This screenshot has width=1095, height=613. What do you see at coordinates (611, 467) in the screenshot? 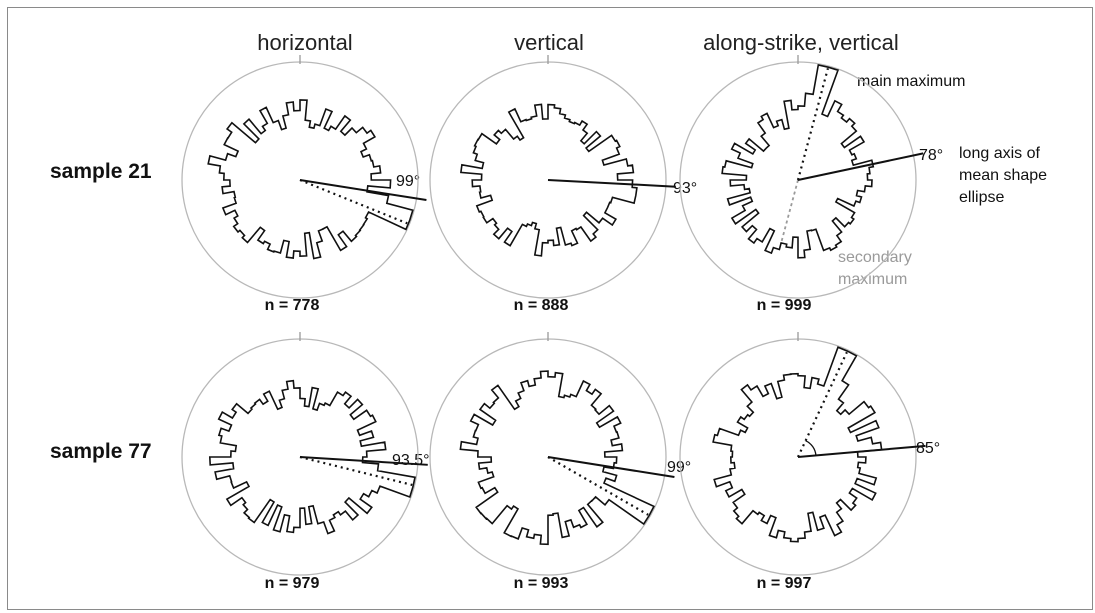
I see `long-axis-line-r1c1` at bounding box center [611, 467].